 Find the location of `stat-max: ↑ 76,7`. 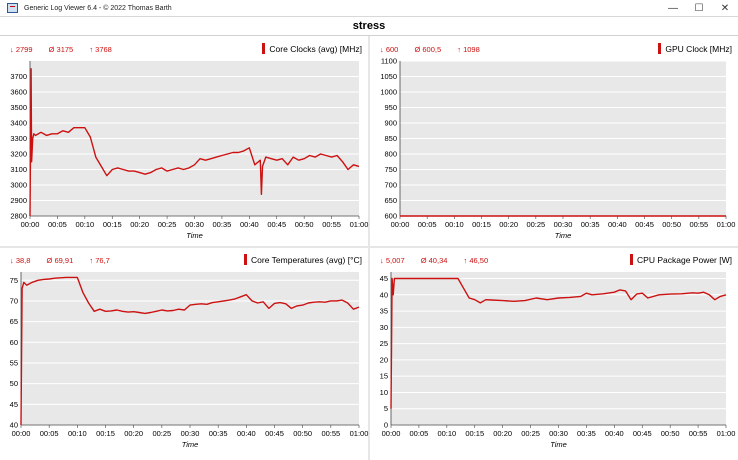

stat-max: ↑ 76,7 is located at coordinates (99, 260).